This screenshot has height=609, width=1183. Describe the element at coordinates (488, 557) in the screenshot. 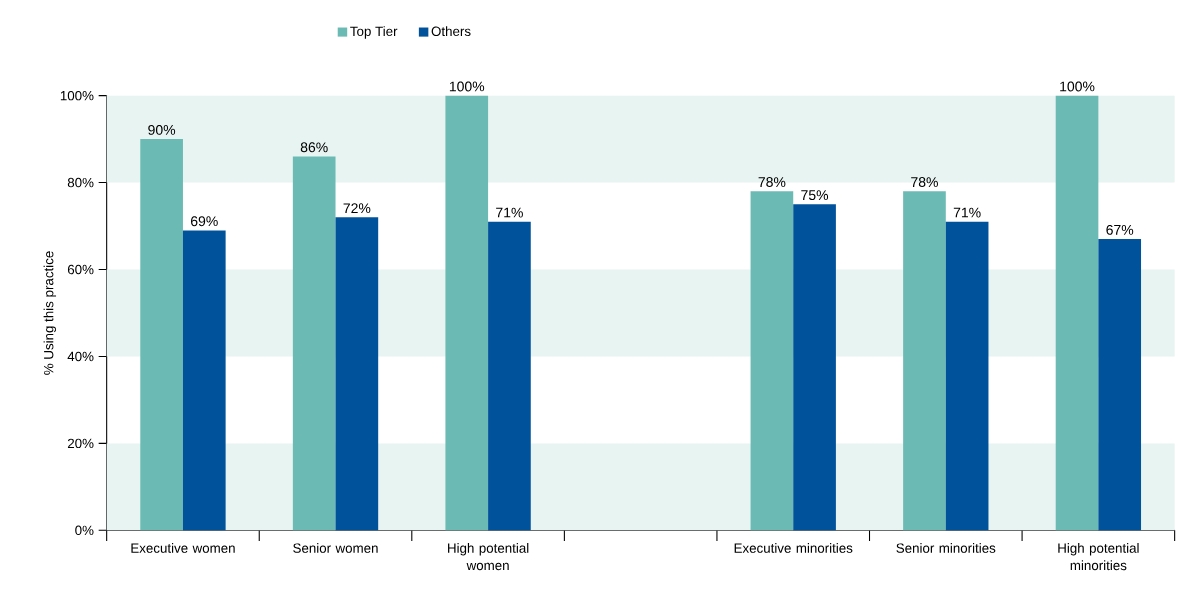

I see `x-tick-label: High potential women` at that location.